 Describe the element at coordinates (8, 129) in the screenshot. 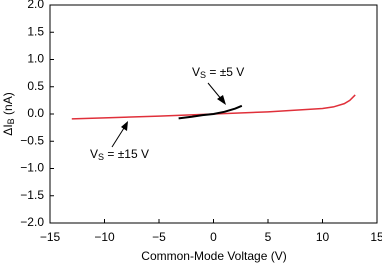

I see `y-label-main: ΔI` at that location.